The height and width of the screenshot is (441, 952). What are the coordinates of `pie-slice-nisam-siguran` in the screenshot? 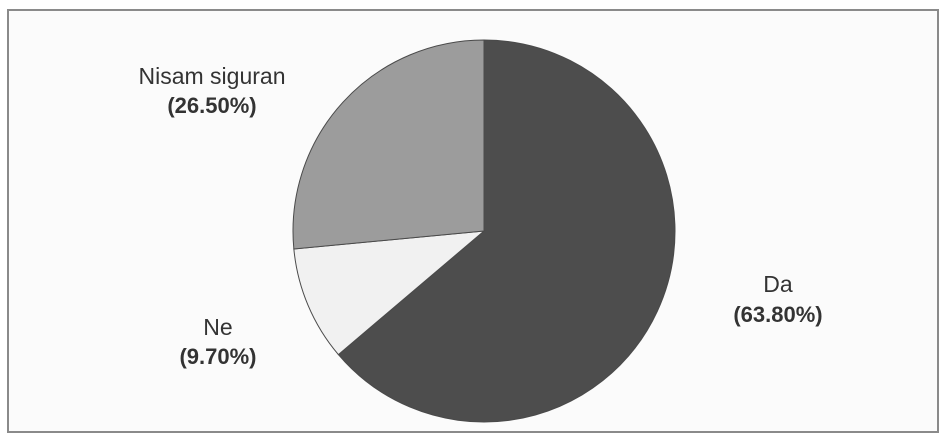 It's located at (388, 144).